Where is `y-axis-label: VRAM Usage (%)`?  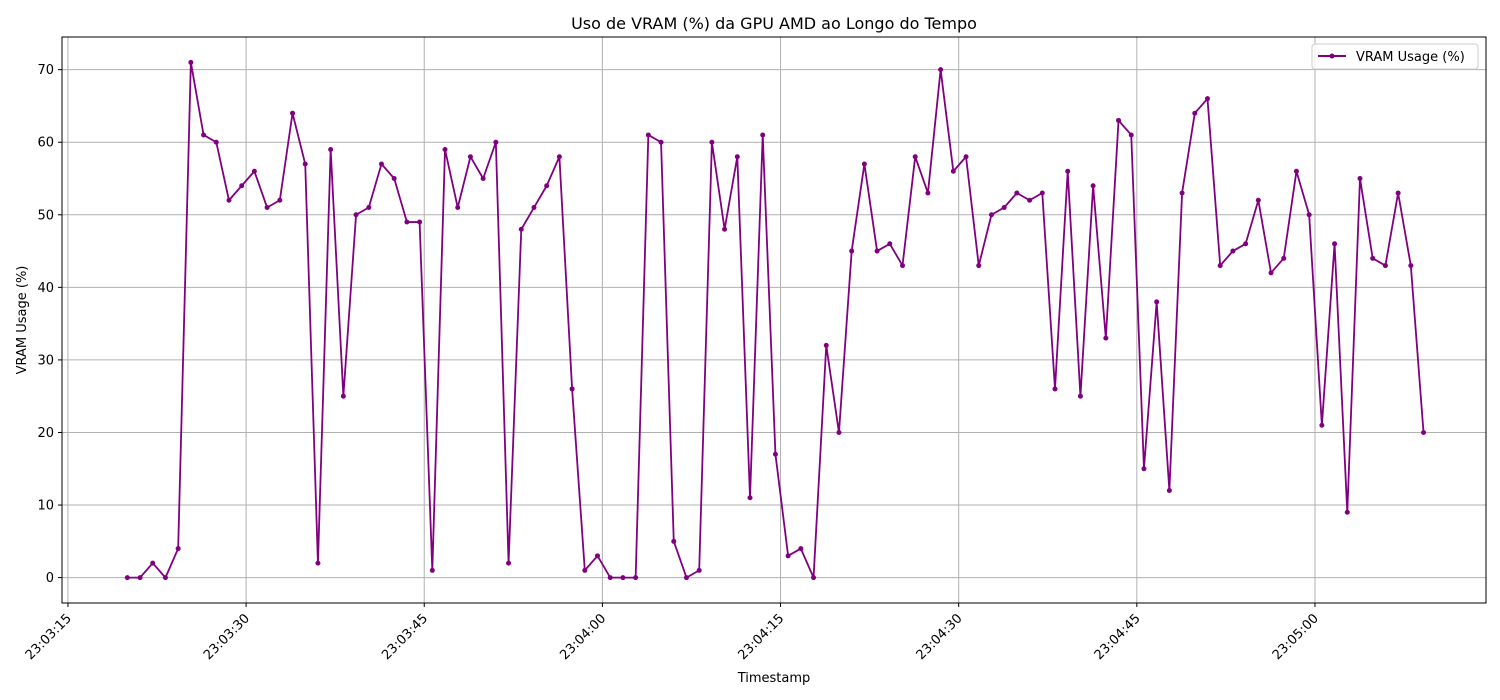
y-axis-label: VRAM Usage (%) is located at coordinates (22, 320).